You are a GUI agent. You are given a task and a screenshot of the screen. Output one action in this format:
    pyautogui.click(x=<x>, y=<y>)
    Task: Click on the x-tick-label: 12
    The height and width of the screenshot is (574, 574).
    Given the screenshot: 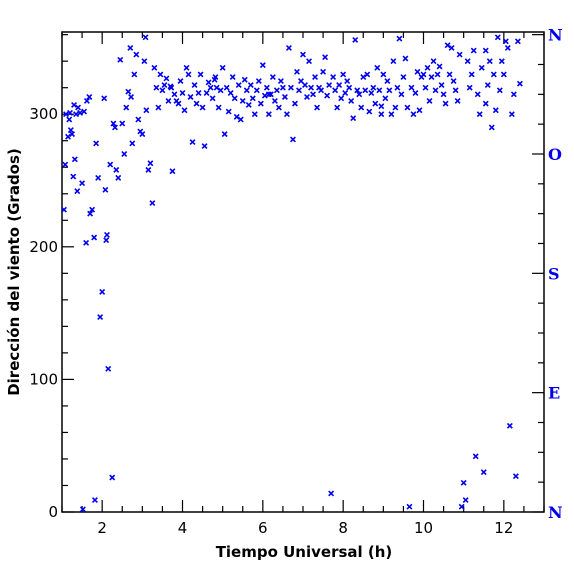 What is the action you would take?
    pyautogui.click(x=503, y=528)
    